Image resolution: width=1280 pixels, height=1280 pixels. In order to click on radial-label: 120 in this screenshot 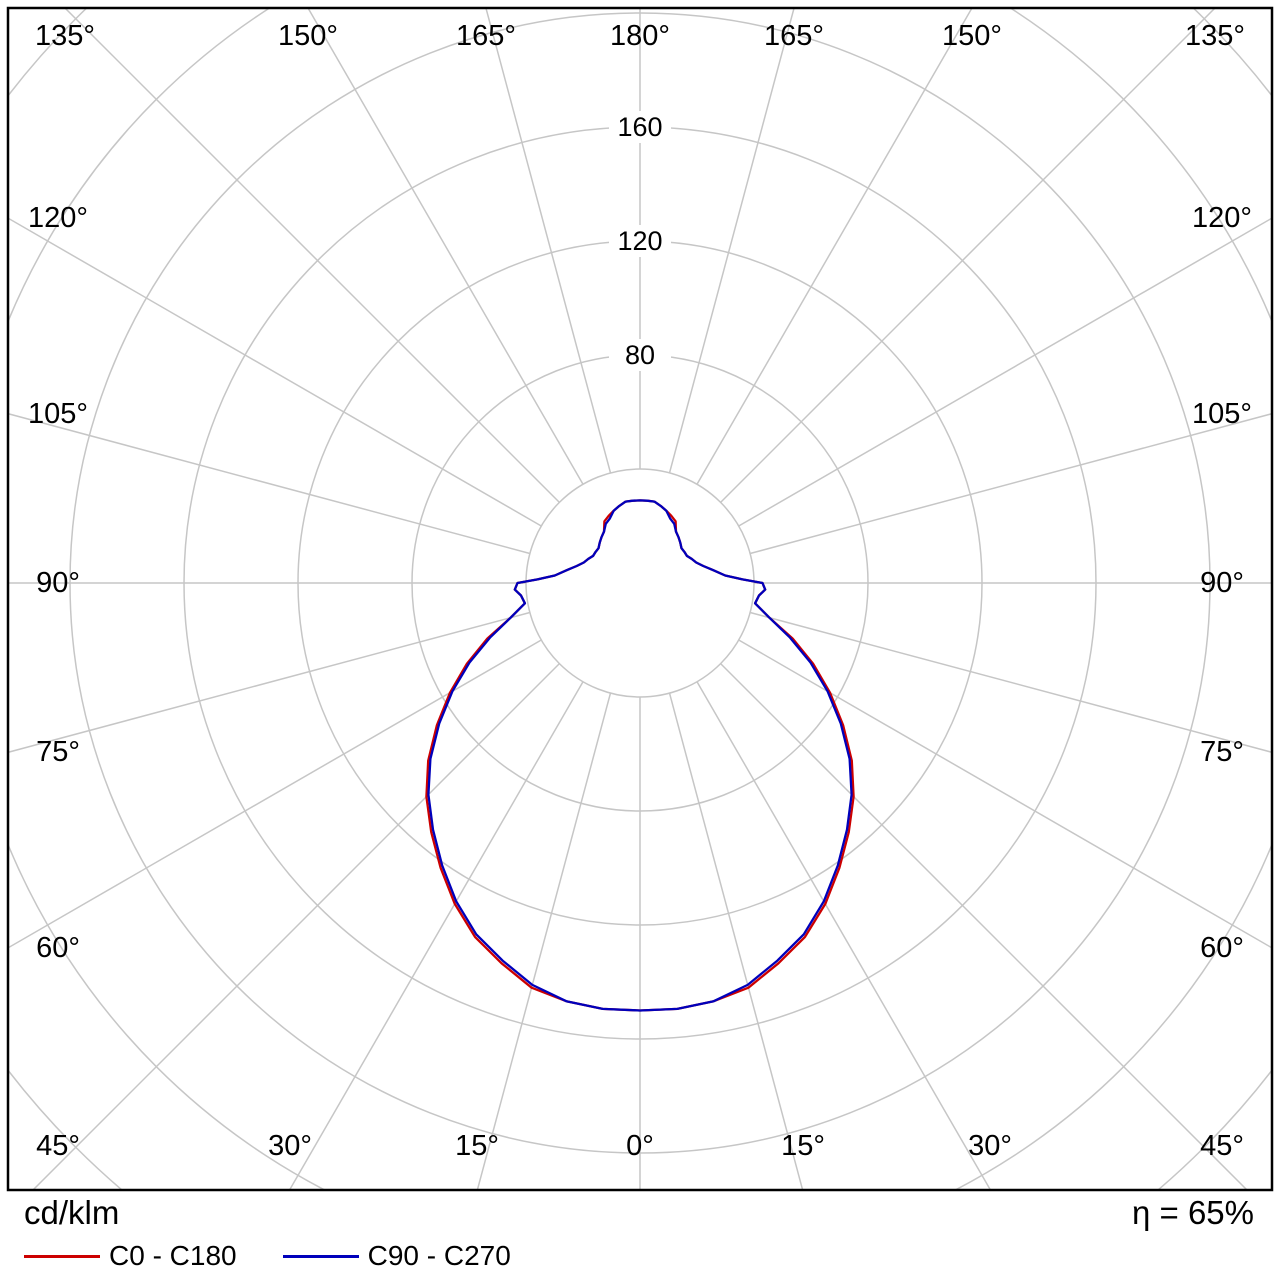, I will do `click(639, 241)`.